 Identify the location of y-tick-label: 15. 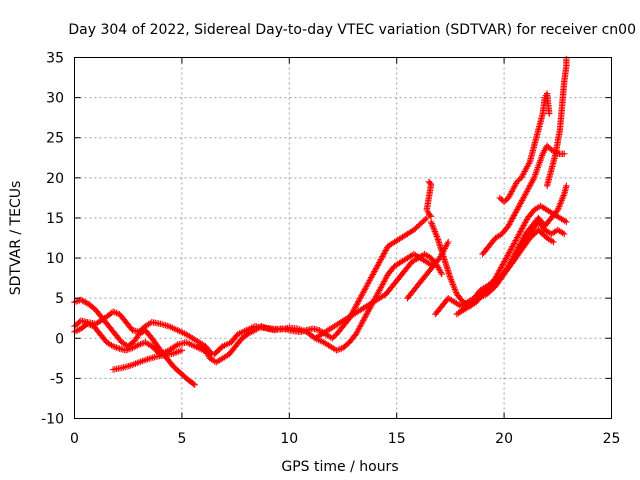
(55, 219).